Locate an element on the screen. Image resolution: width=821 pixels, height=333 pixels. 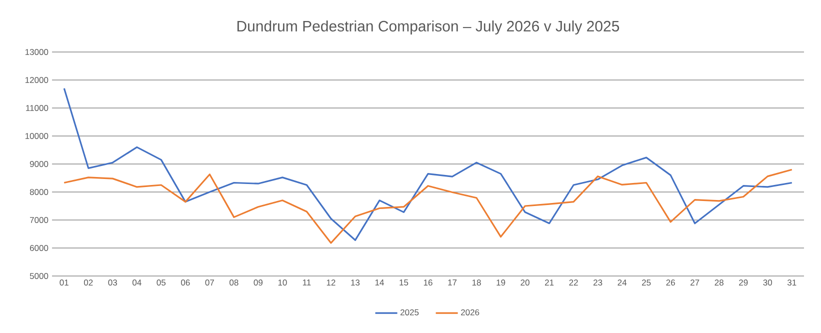
x-tick-label: 23 is located at coordinates (598, 283).